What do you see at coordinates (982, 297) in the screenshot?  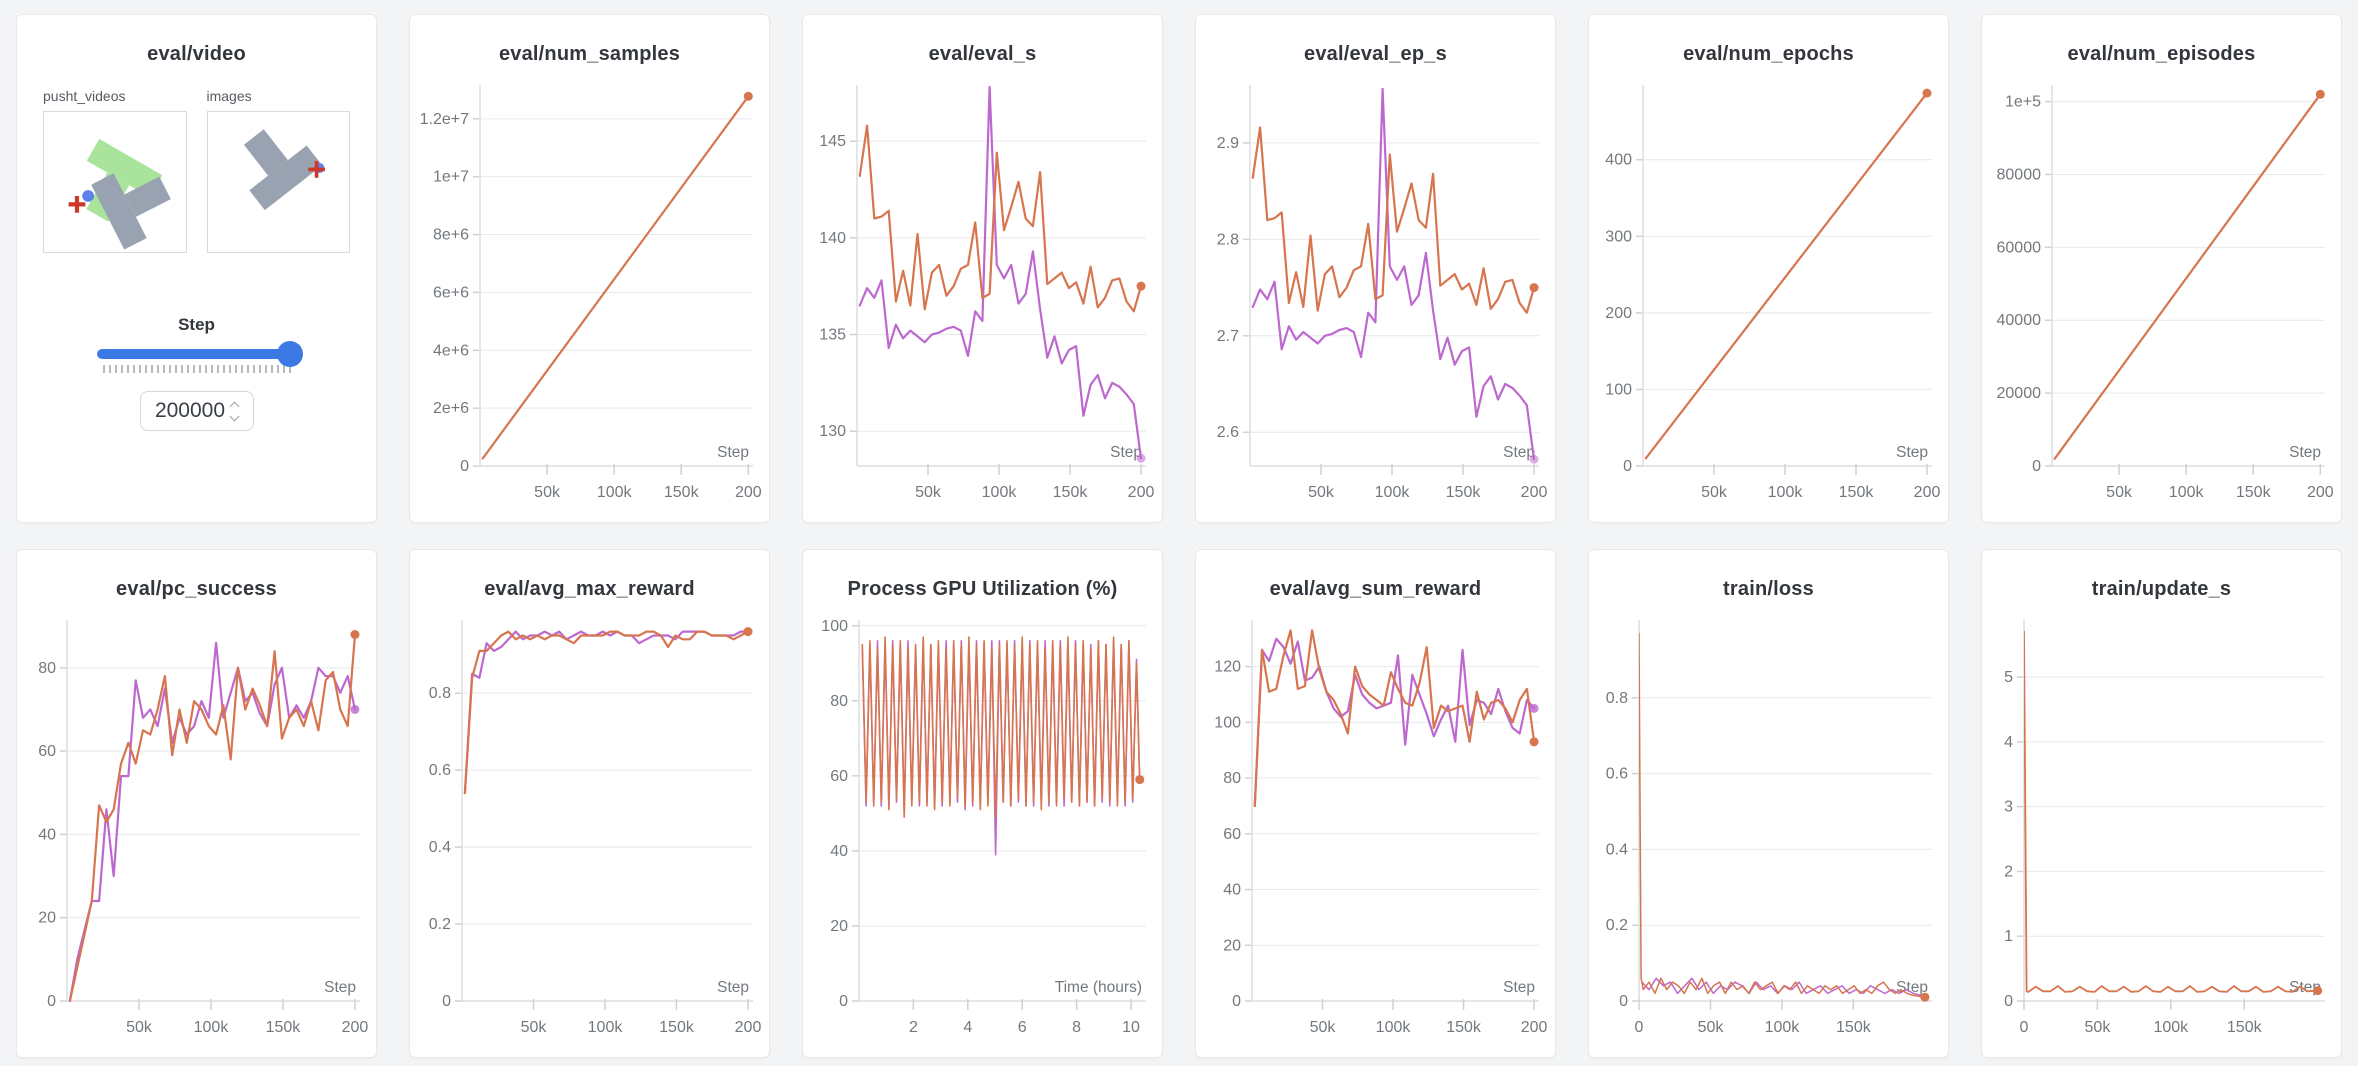 I see `line-chart: 130 135 140 145 50k 100k 150k 200 Step` at bounding box center [982, 297].